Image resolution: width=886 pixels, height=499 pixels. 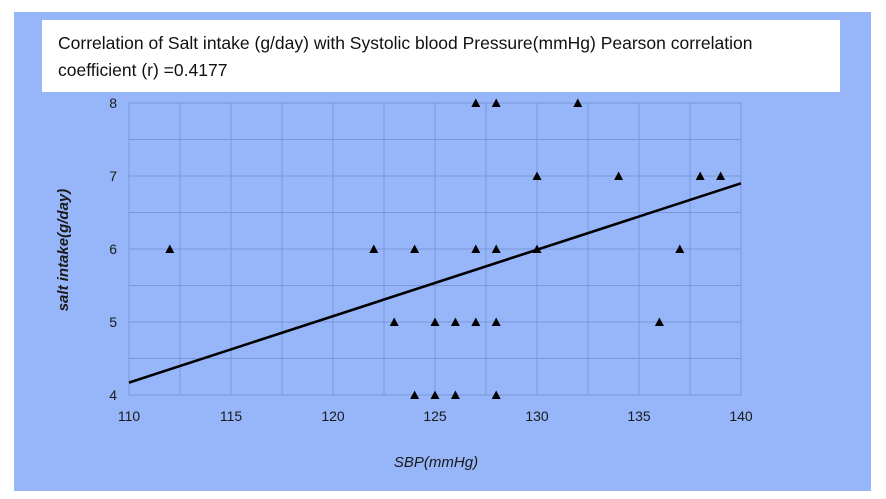 What do you see at coordinates (113, 322) in the screenshot?
I see `y-tick-label: 5` at bounding box center [113, 322].